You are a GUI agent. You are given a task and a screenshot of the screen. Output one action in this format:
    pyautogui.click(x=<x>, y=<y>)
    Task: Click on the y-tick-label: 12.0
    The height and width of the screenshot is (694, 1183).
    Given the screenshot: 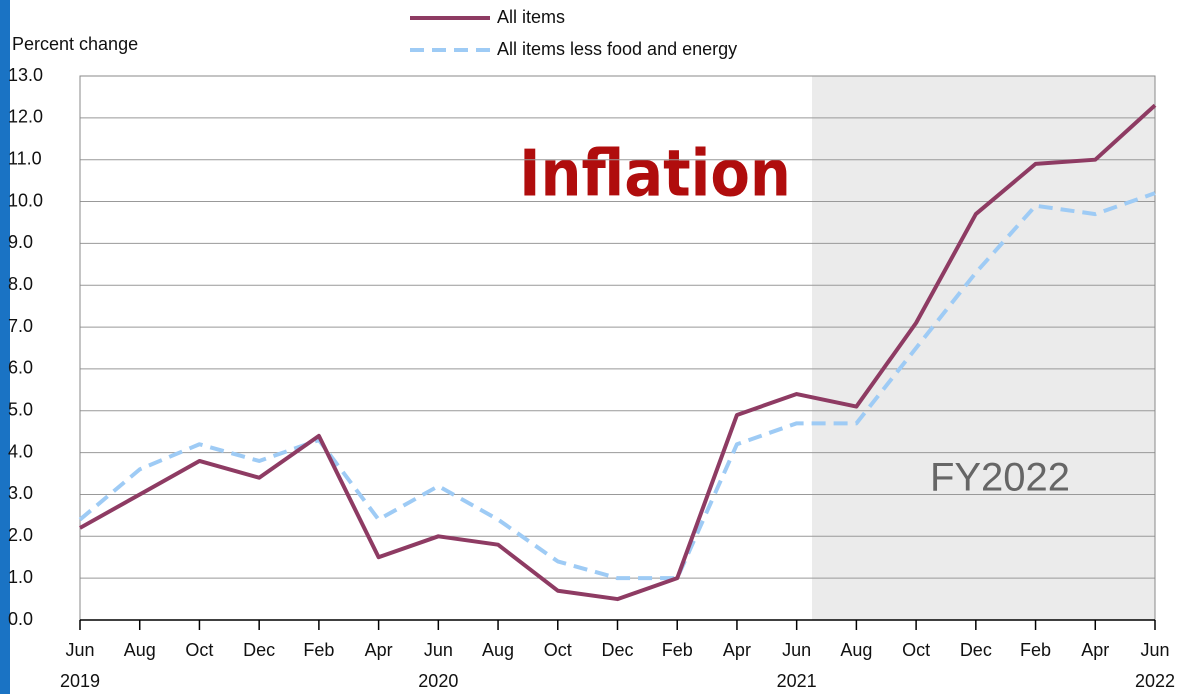 What is the action you would take?
    pyautogui.click(x=25, y=117)
    